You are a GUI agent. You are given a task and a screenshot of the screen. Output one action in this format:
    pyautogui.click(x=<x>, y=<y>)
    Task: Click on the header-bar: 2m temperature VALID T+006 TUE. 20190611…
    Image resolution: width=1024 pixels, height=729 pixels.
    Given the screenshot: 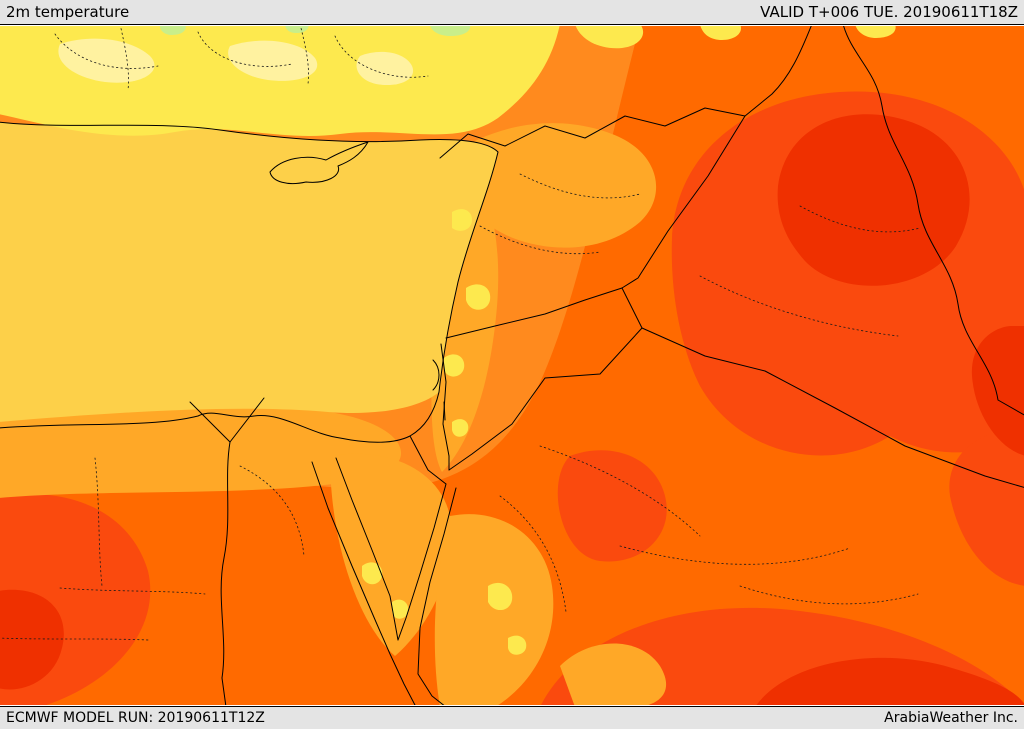 What is the action you would take?
    pyautogui.click(x=512, y=12)
    